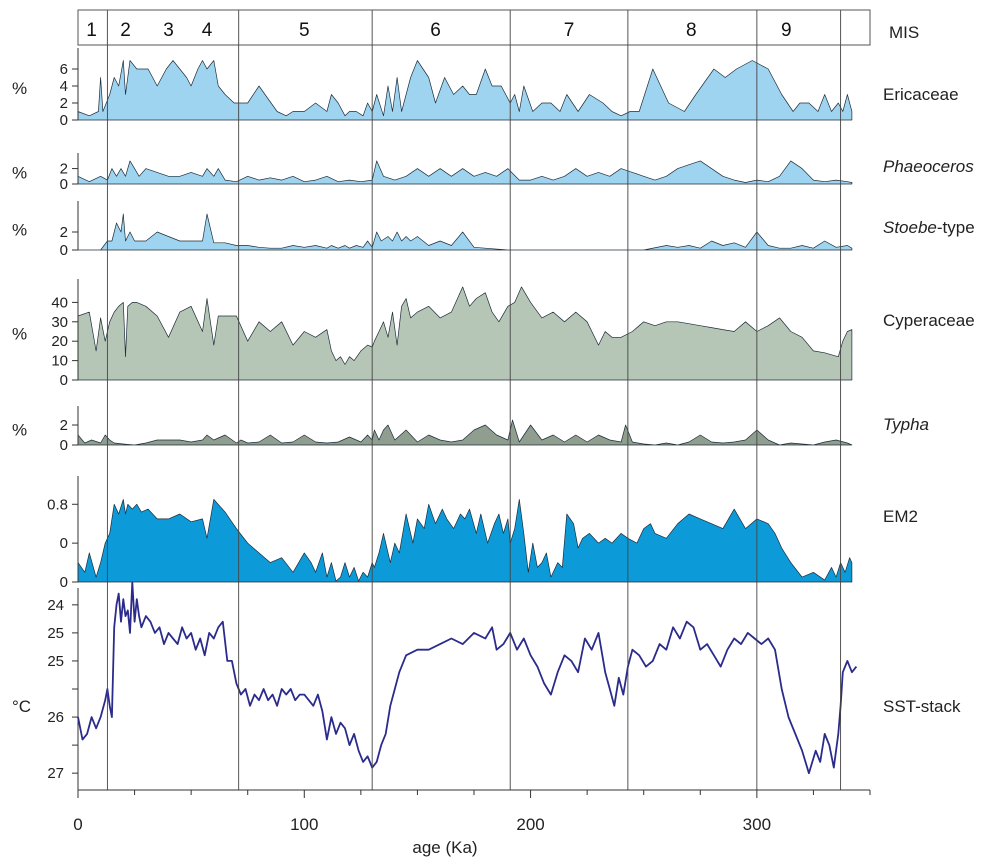 The height and width of the screenshot is (860, 998). I want to click on x-tick-label: 0, so click(77, 824).